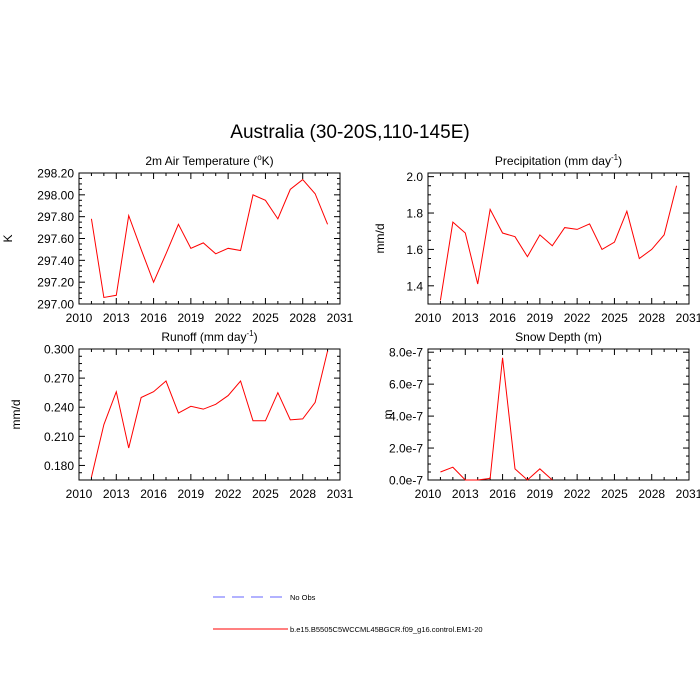 The width and height of the screenshot is (700, 700). I want to click on panel-title-main: Precipitation (mm day, so click(553, 161).